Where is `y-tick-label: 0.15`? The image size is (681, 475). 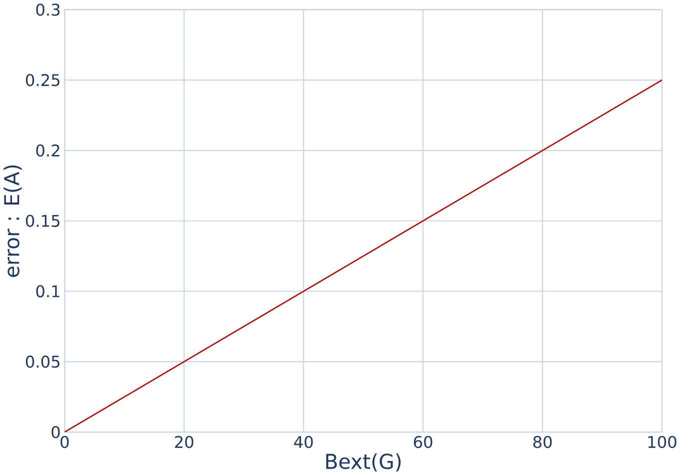
y-tick-label: 0.15 is located at coordinates (43, 220).